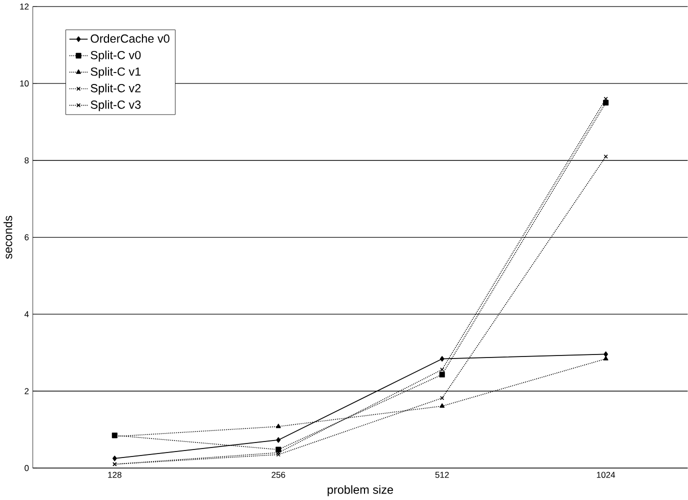 The width and height of the screenshot is (688, 500). What do you see at coordinates (130, 38) in the screenshot?
I see `legend-label: OrderCache v0` at bounding box center [130, 38].